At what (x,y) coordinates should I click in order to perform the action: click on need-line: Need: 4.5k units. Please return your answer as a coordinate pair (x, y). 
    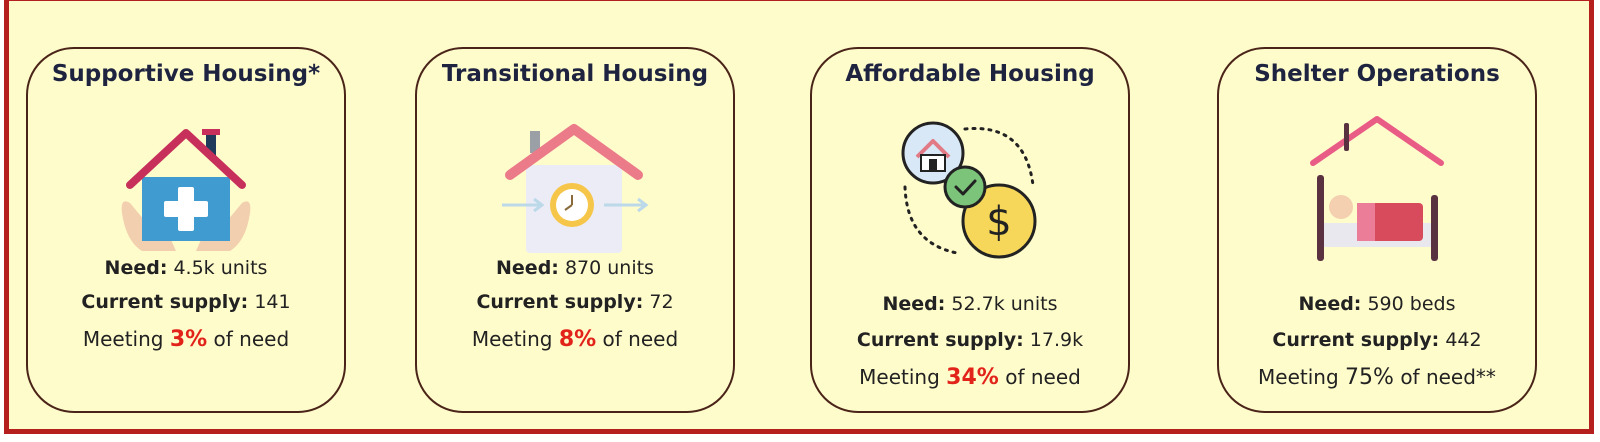
    Looking at the image, I should click on (186, 268).